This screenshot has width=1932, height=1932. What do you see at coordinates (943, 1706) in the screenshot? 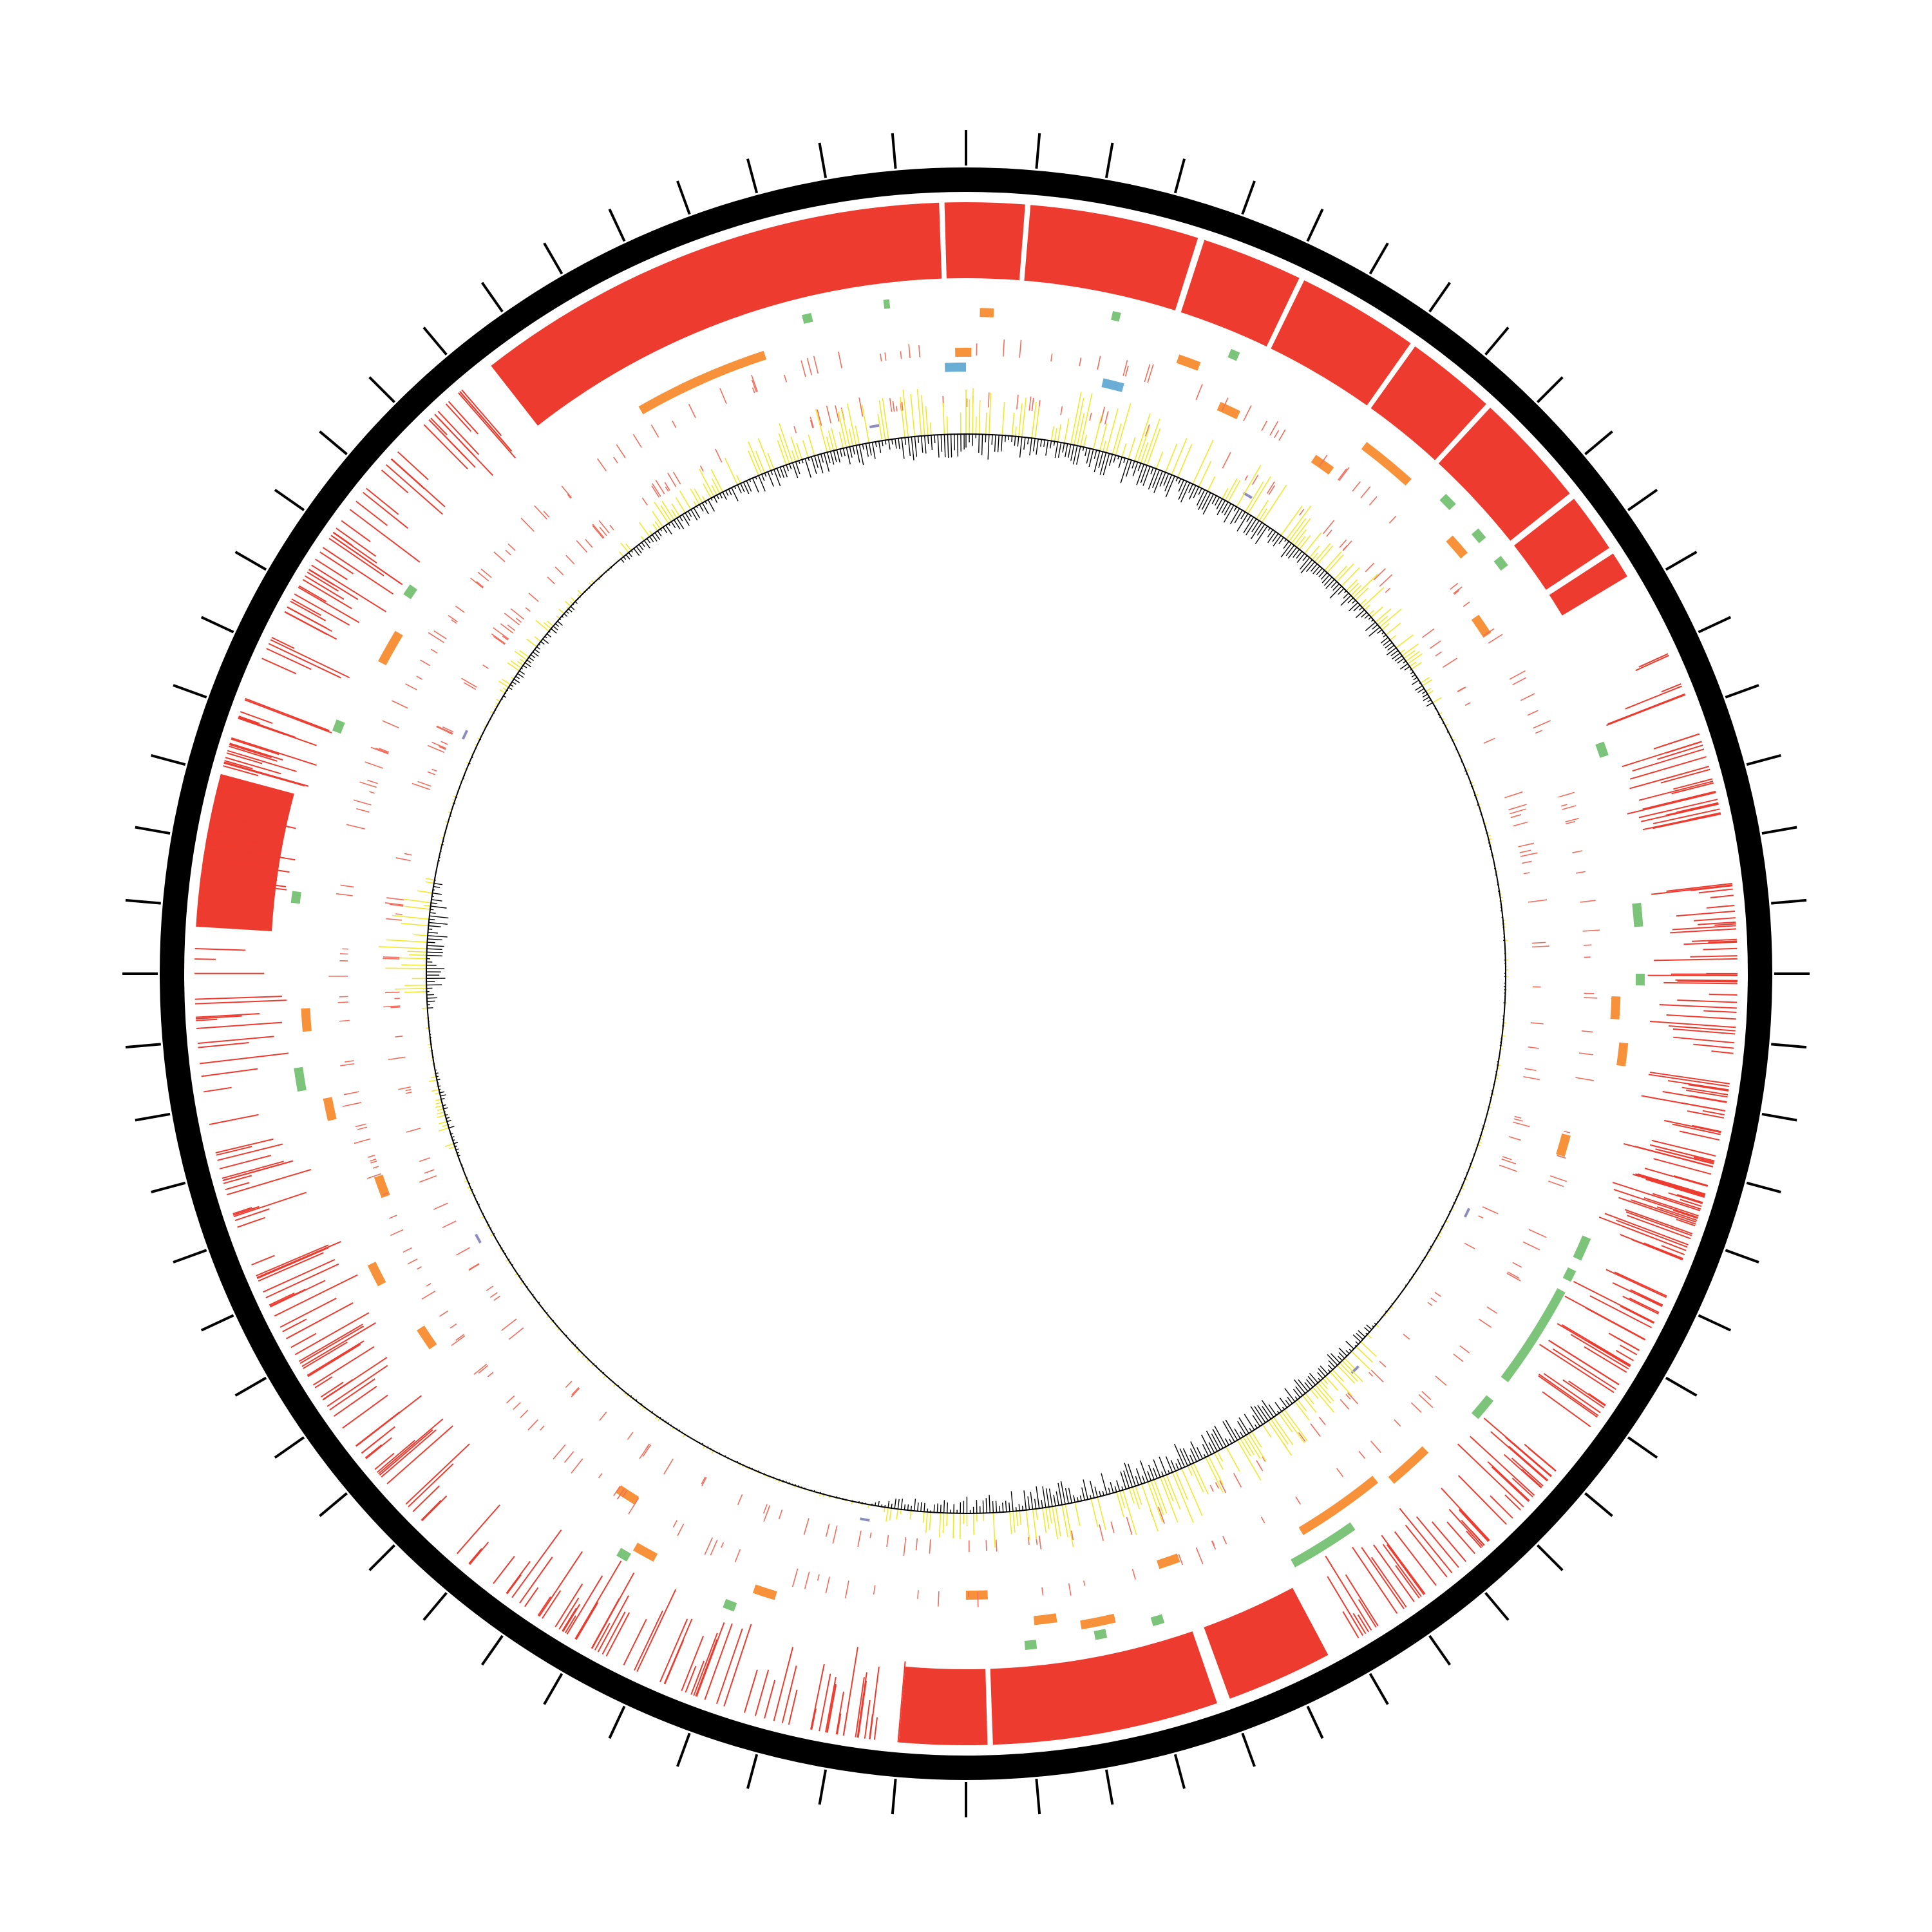
I see `similarity-block` at bounding box center [943, 1706].